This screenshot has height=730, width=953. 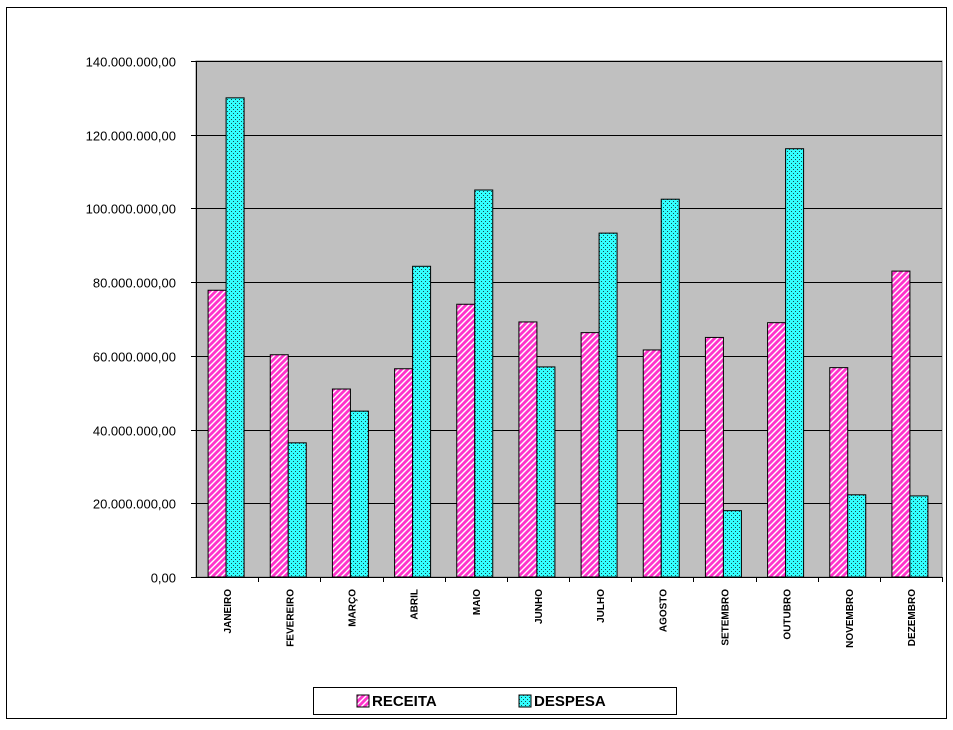 What do you see at coordinates (290, 618) in the screenshot?
I see `x-tick-label: FEVEREIRO` at bounding box center [290, 618].